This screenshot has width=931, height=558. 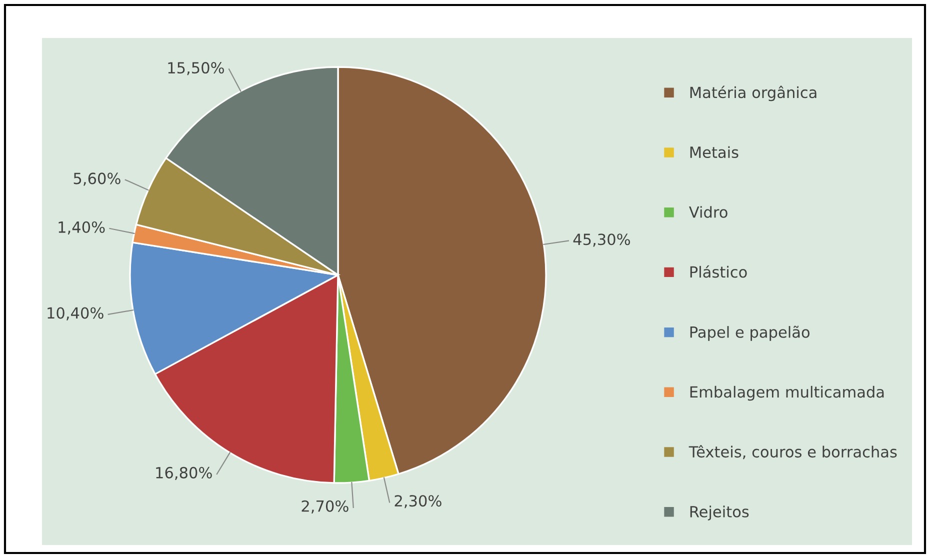 I want to click on data-label: 5,60%, so click(x=97, y=179).